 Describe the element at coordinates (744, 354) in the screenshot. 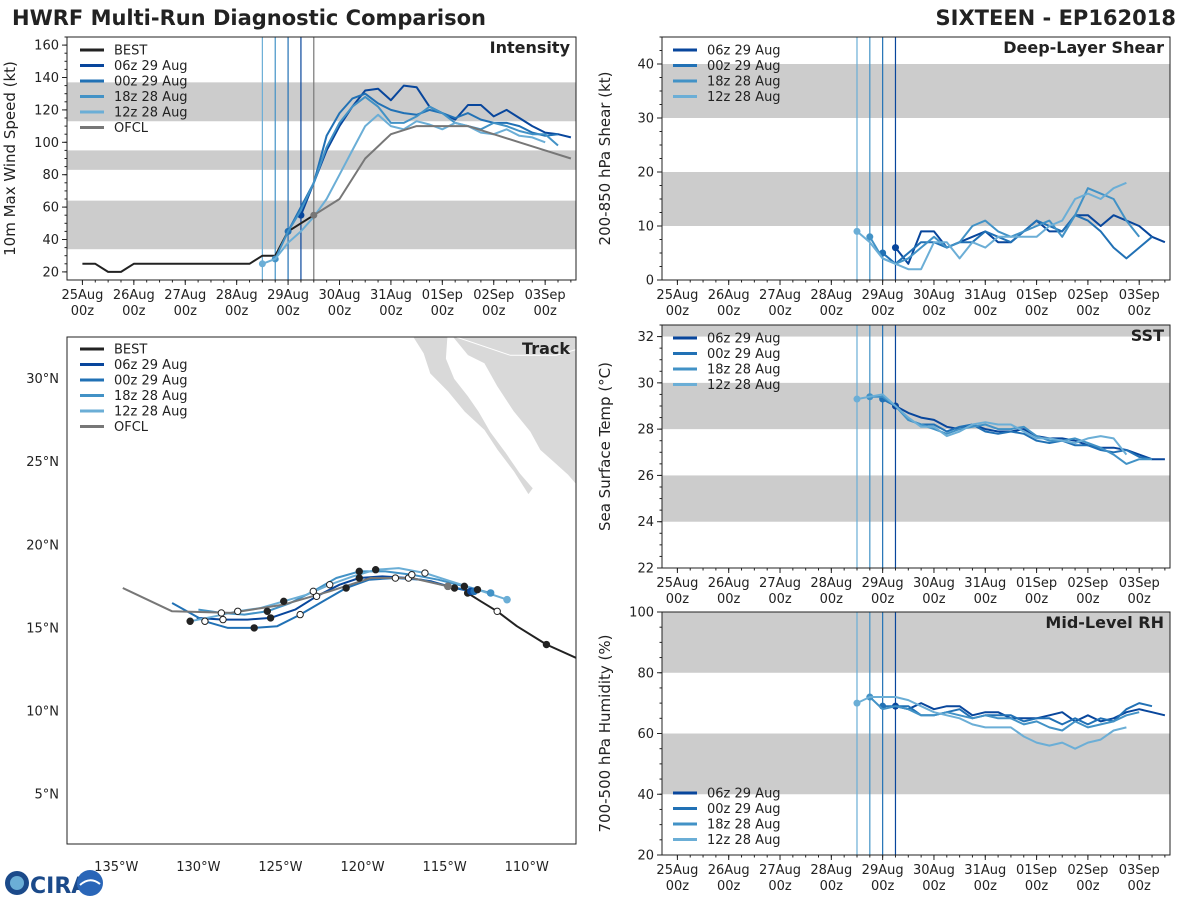

I see `sst-legend-label-00z-29-aug: 00z 29 Aug` at that location.